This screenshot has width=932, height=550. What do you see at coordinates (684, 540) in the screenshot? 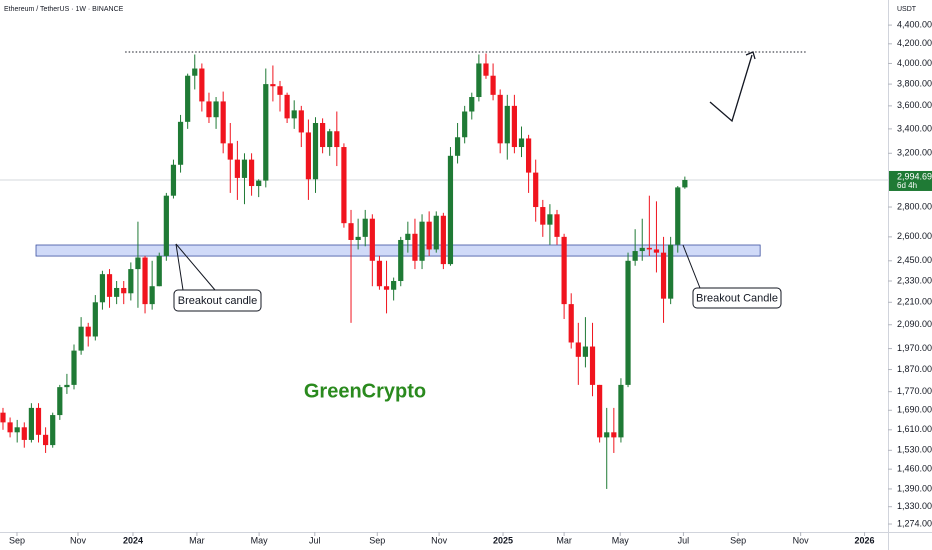
I see `x-tick-label: Jul` at bounding box center [684, 540].